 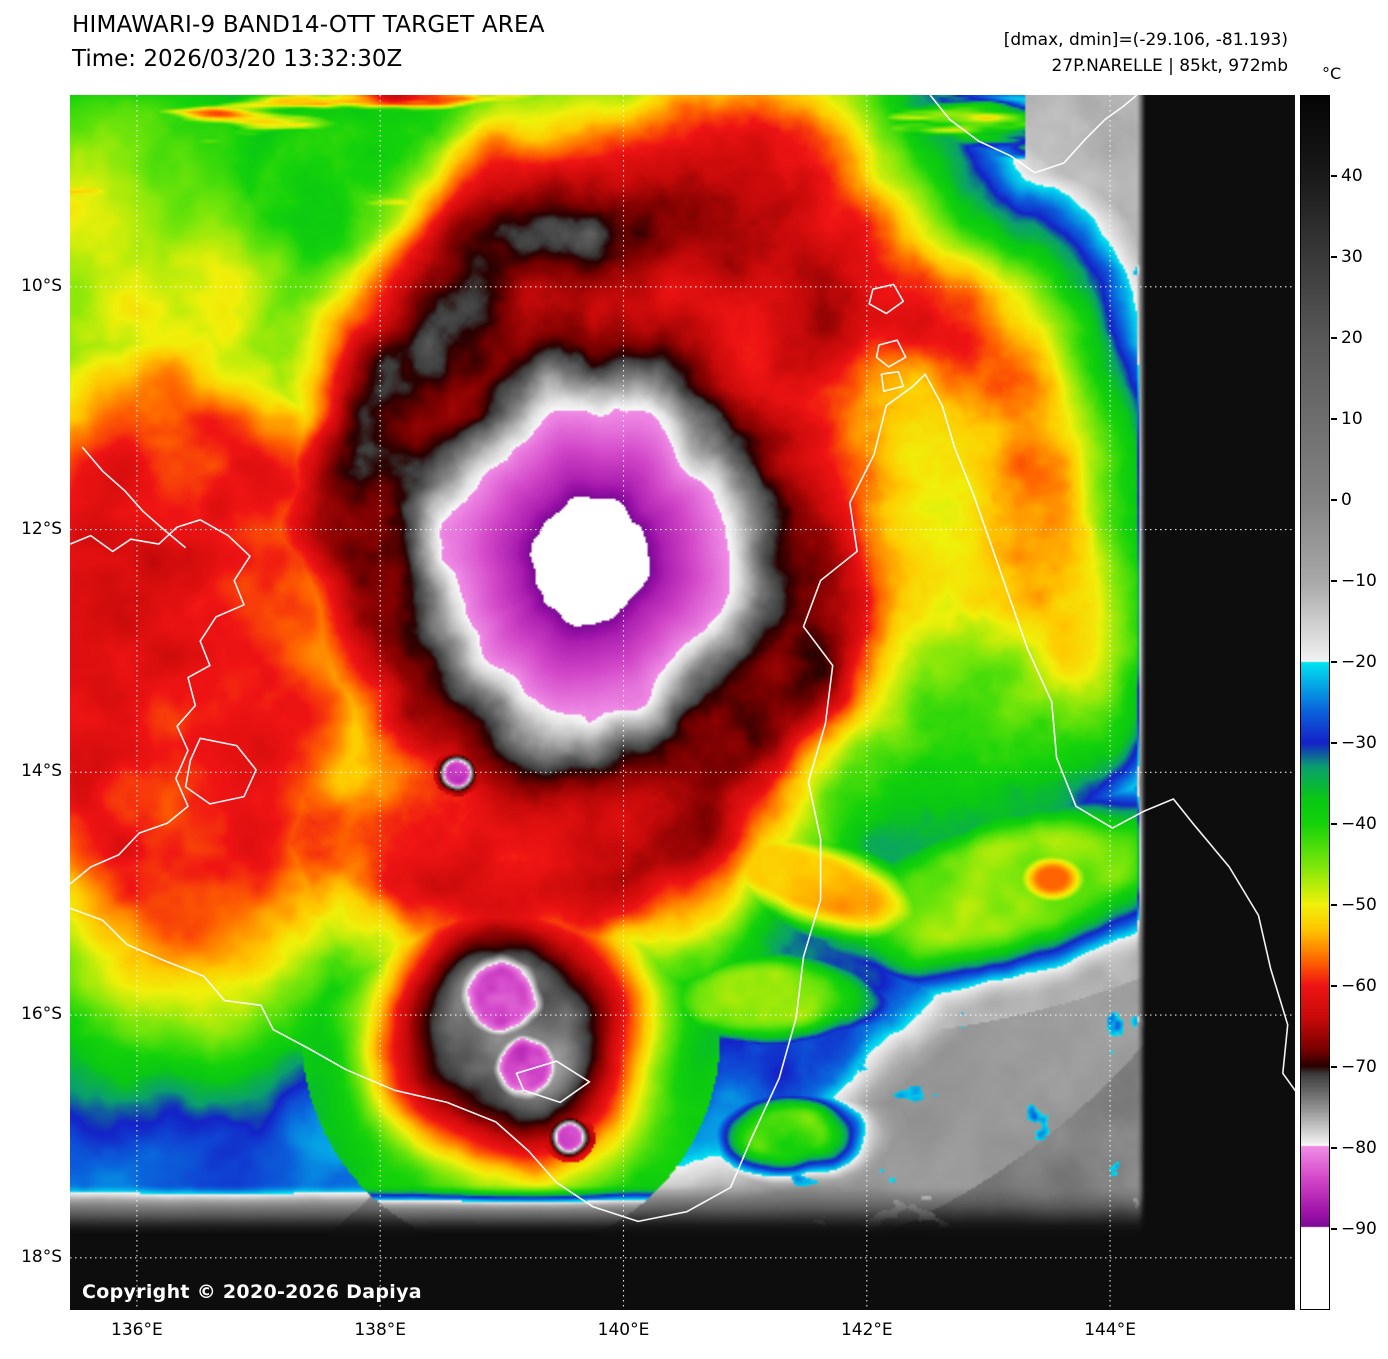 I want to click on colorbar-tick-label: 40, so click(x=1352, y=176).